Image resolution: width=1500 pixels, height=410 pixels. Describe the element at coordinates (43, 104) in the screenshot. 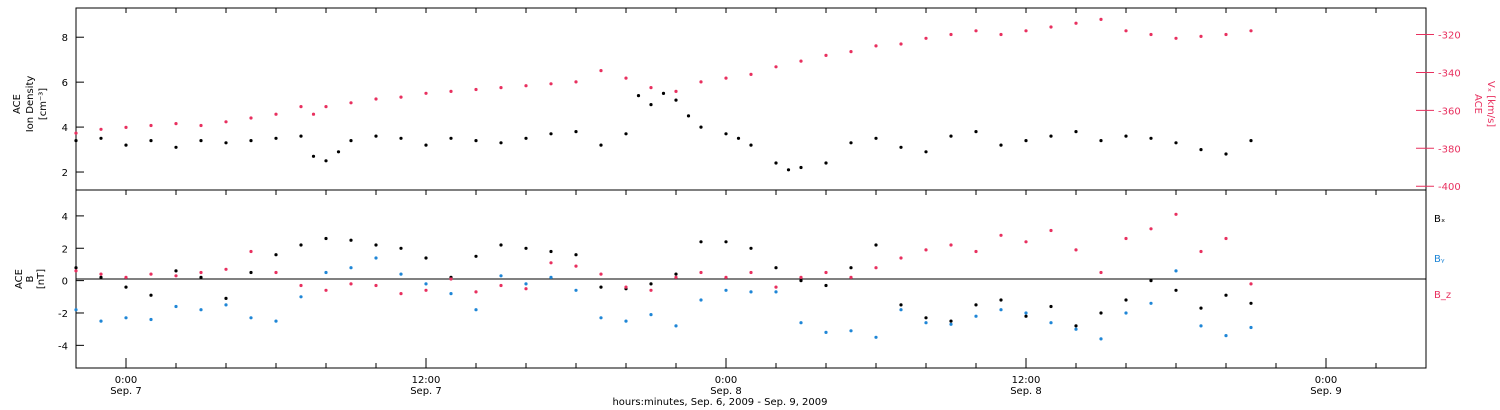

I see `density-label-3: [cm⁻³]` at that location.